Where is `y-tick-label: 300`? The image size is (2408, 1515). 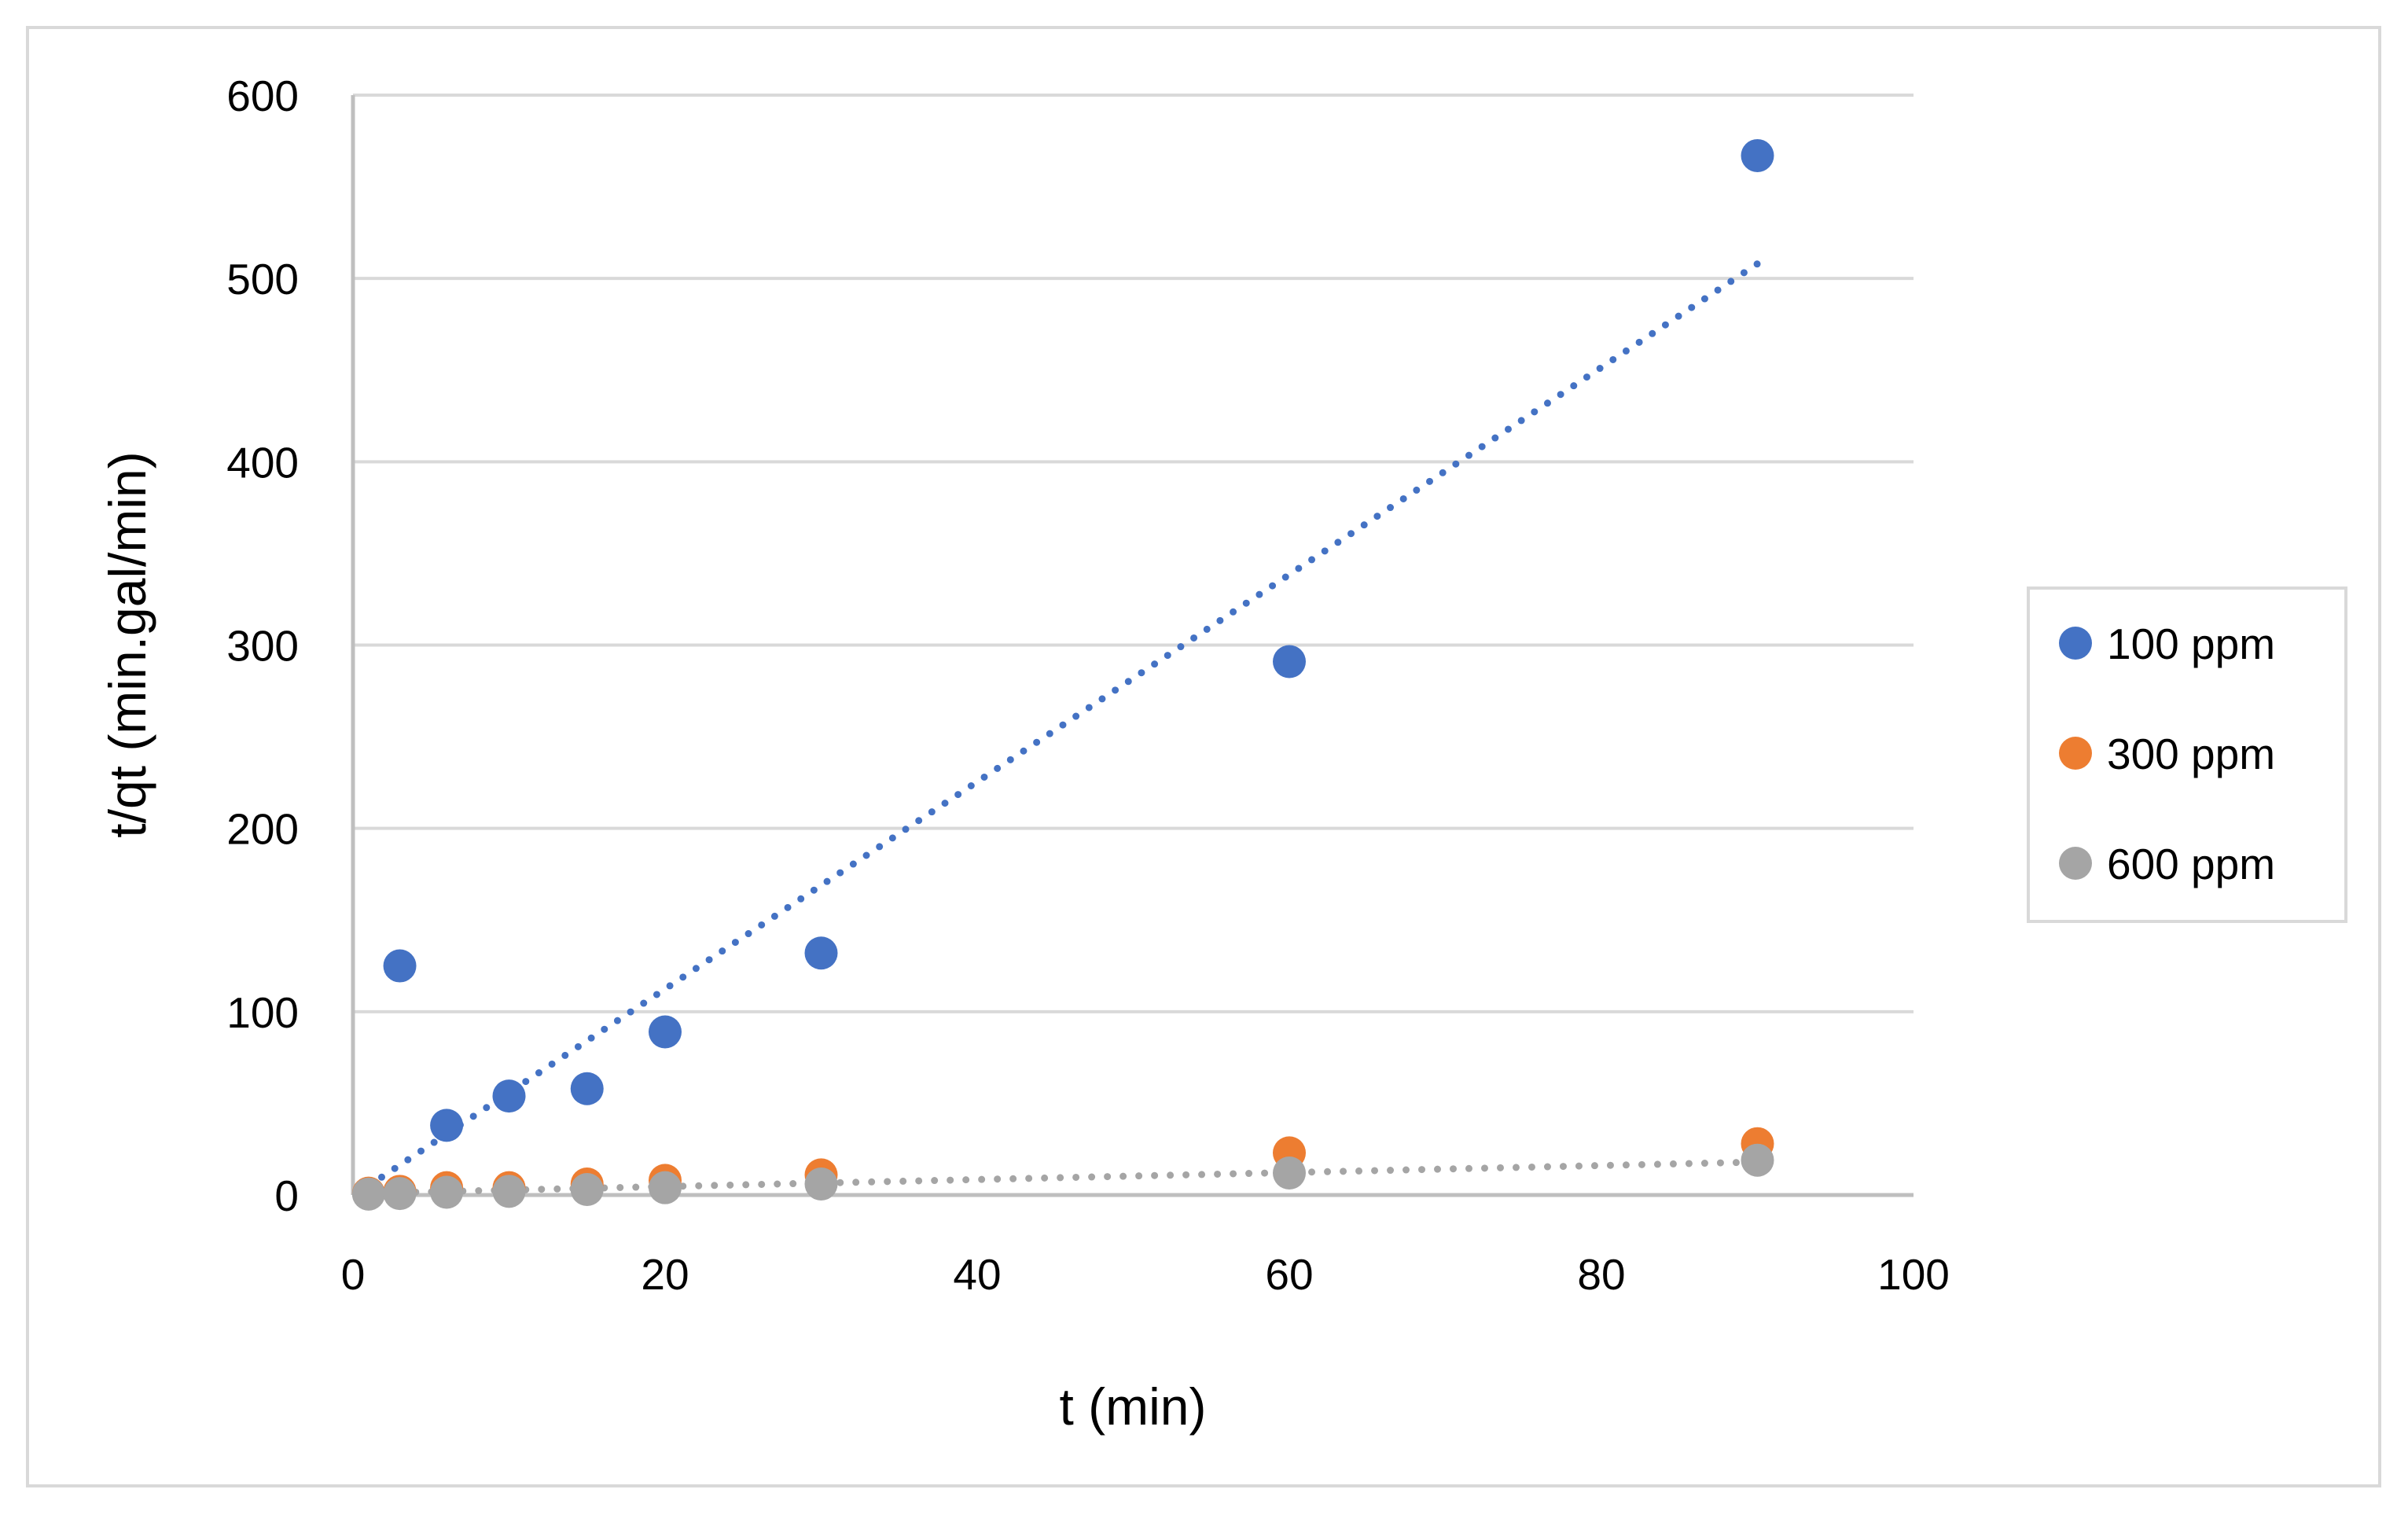 y-tick-label: 300 is located at coordinates (262, 646).